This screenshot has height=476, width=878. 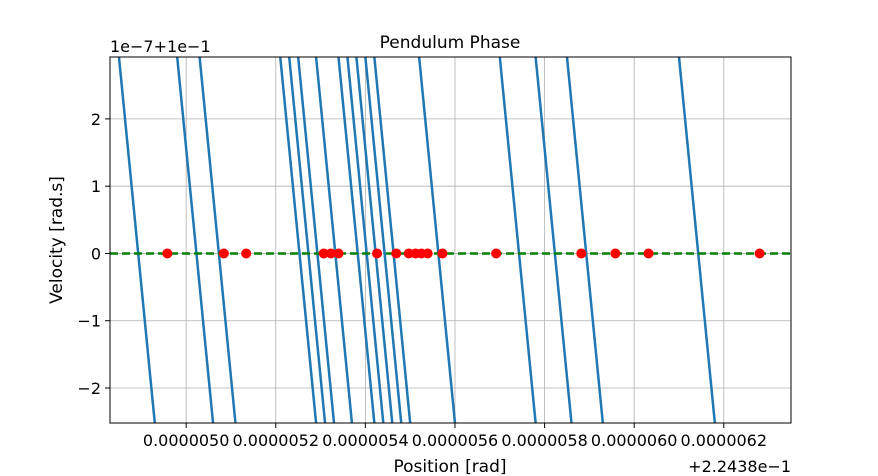 I want to click on x-tick-label: 0.0000052, so click(x=276, y=440).